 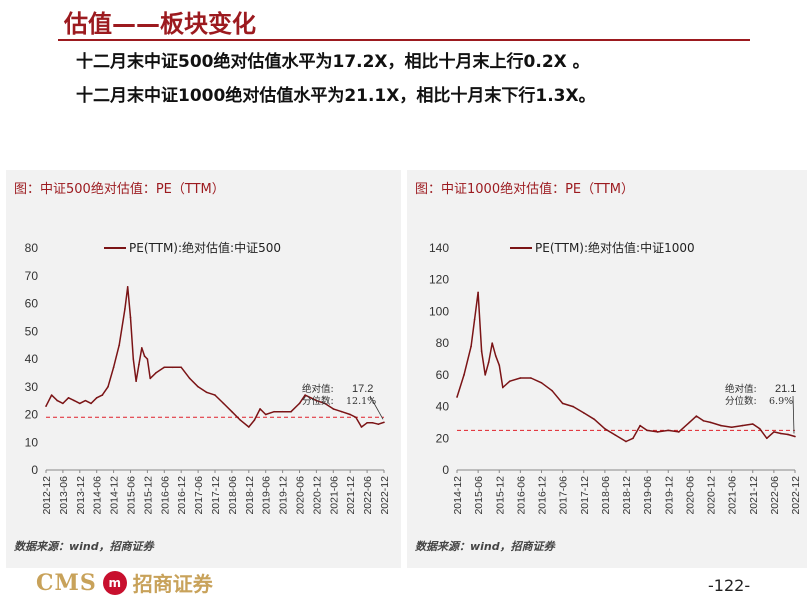 What do you see at coordinates (333, 62) in the screenshot?
I see `summary-line-csi500: 十二月末中证500绝对估值水平为17.2X，相比十月末上行0.2X 。` at bounding box center [333, 62].